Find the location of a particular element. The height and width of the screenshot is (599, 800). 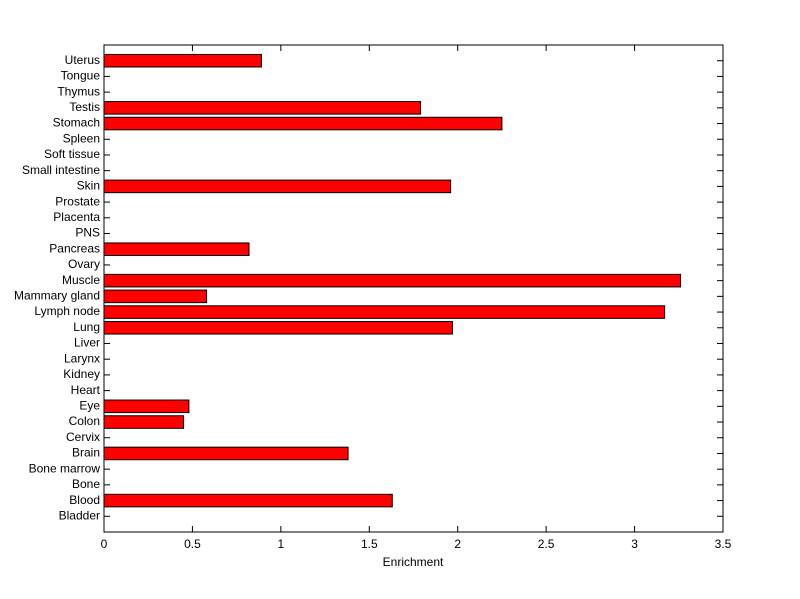

y-tick-label: Placenta is located at coordinates (76, 217).